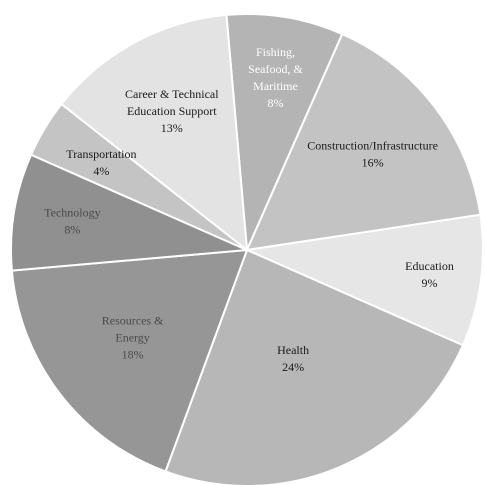 Image resolution: width=485 pixels, height=485 pixels. Describe the element at coordinates (101, 162) in the screenshot. I see `pie-label-transportation: Transportation 4%` at that location.